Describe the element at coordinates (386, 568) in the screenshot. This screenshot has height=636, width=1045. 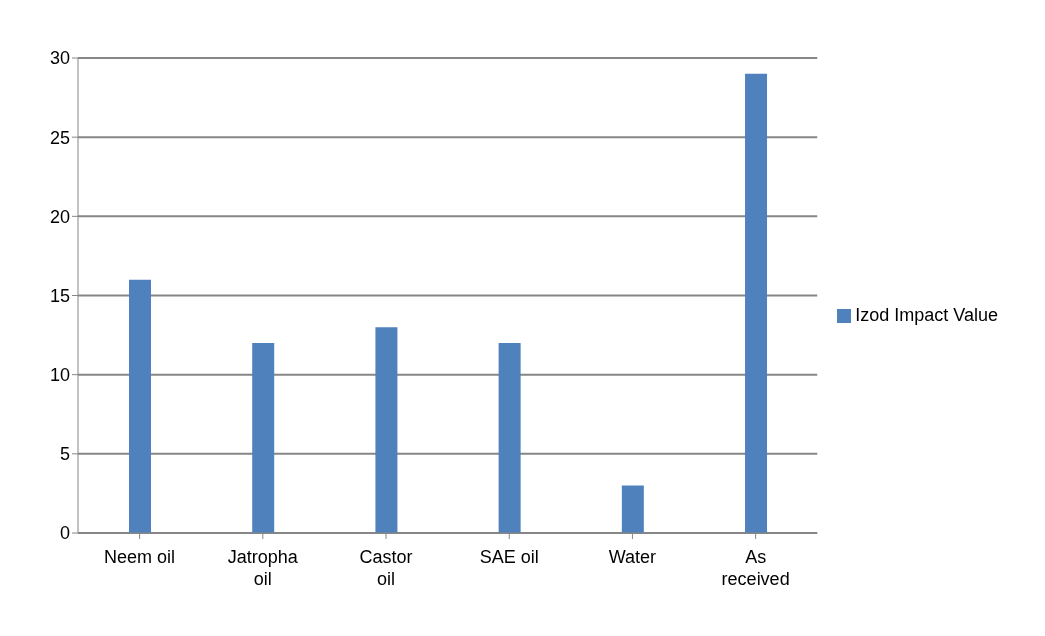
I see `x-tick-label: Castor oil` at that location.